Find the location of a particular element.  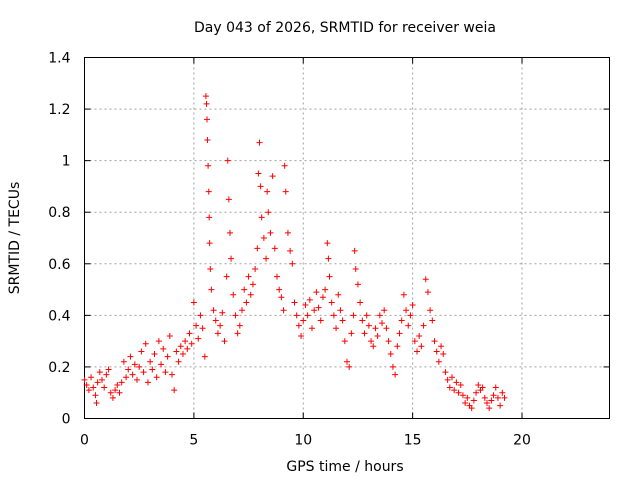

y-tick-label: 1 is located at coordinates (66, 162).